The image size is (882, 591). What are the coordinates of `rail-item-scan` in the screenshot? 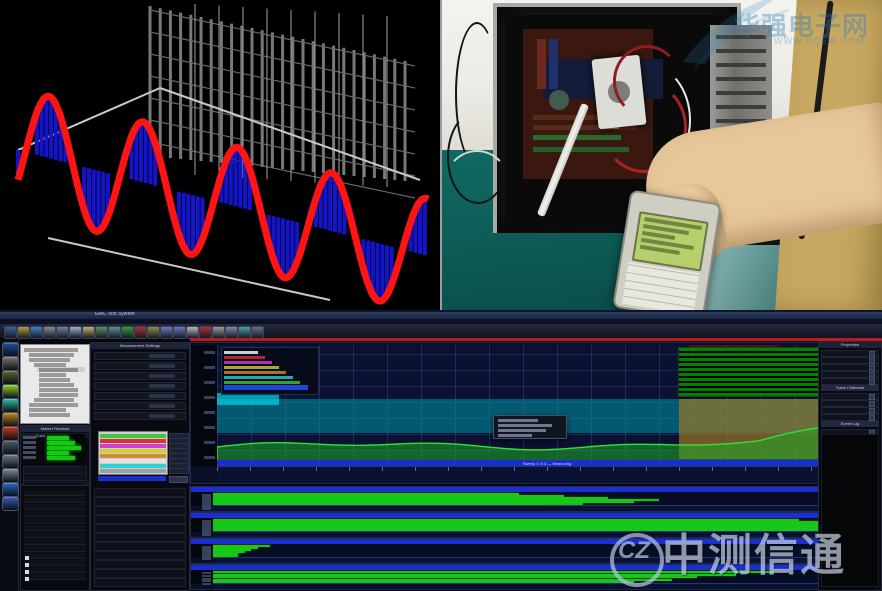 It's located at (10, 503).